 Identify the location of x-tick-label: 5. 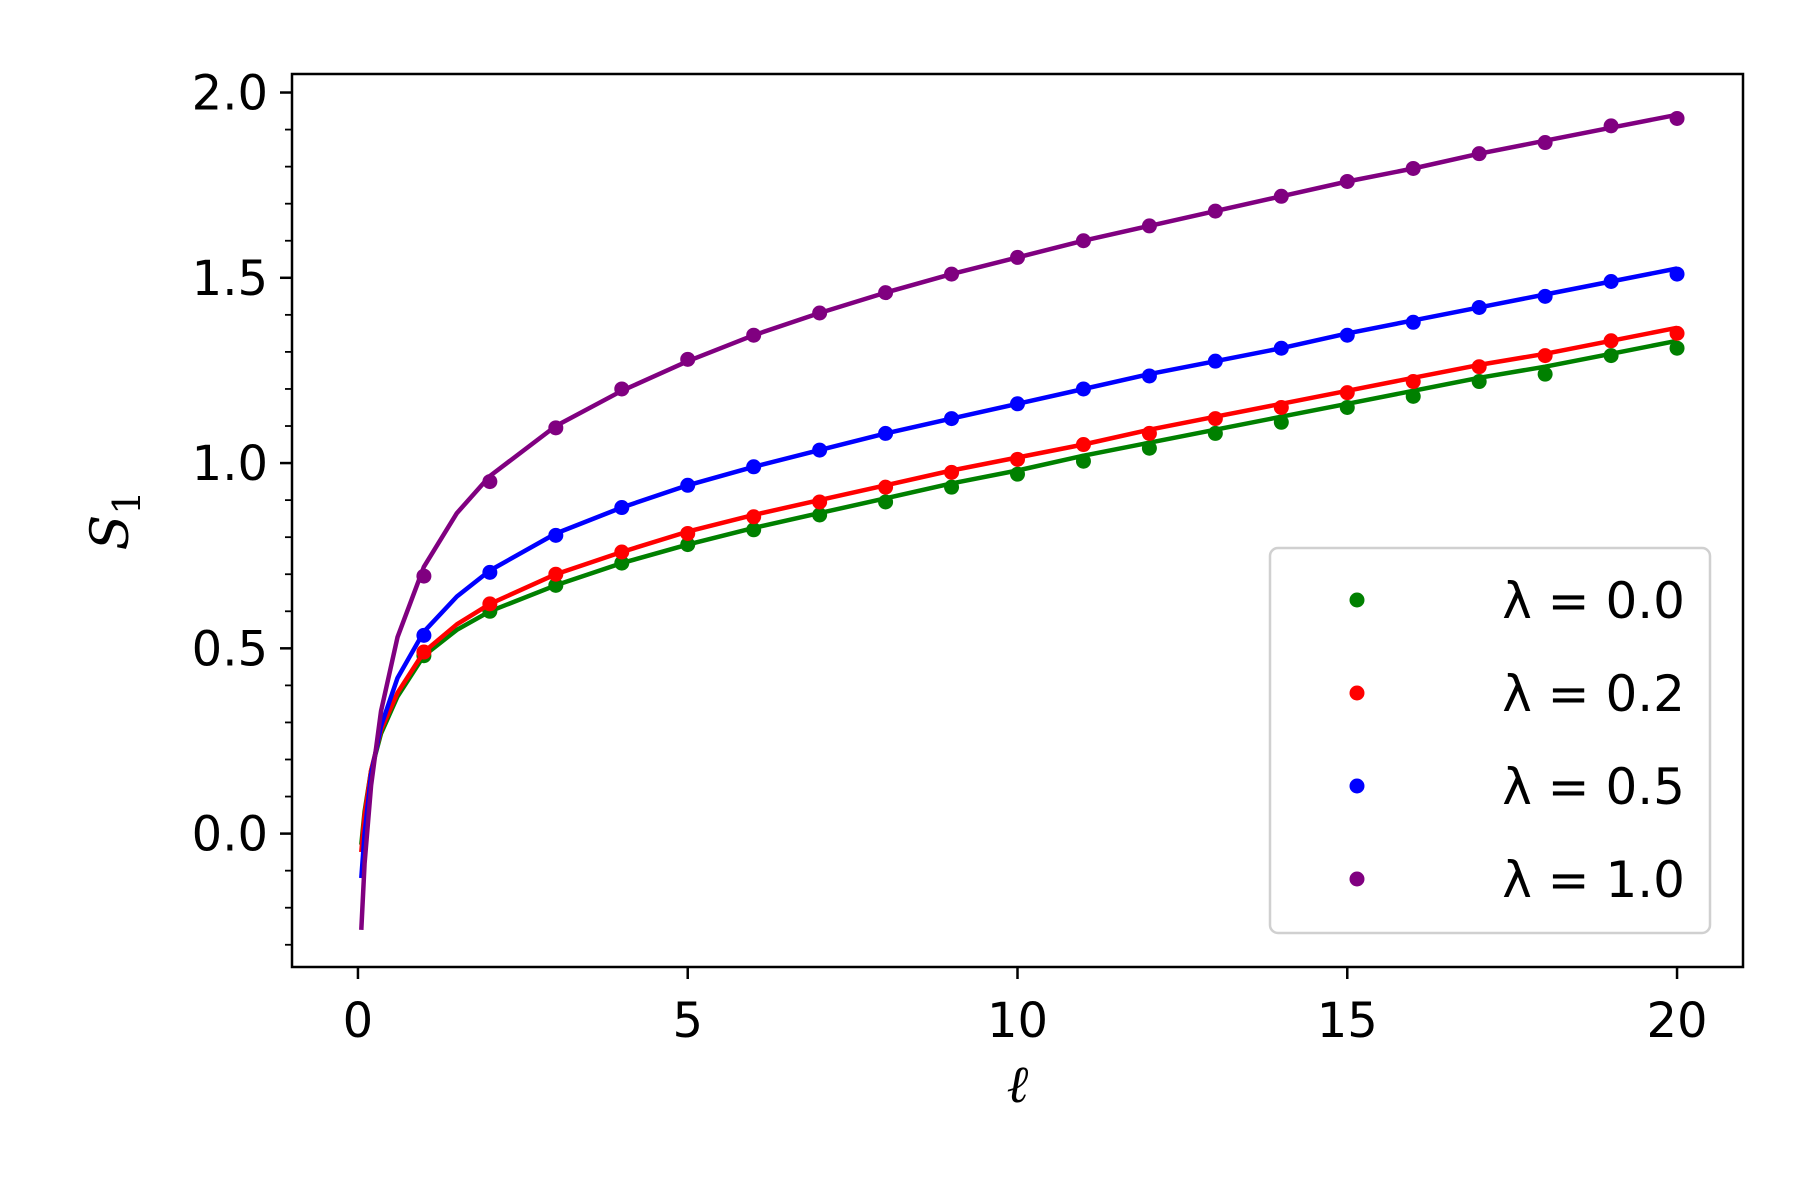
(687, 1021).